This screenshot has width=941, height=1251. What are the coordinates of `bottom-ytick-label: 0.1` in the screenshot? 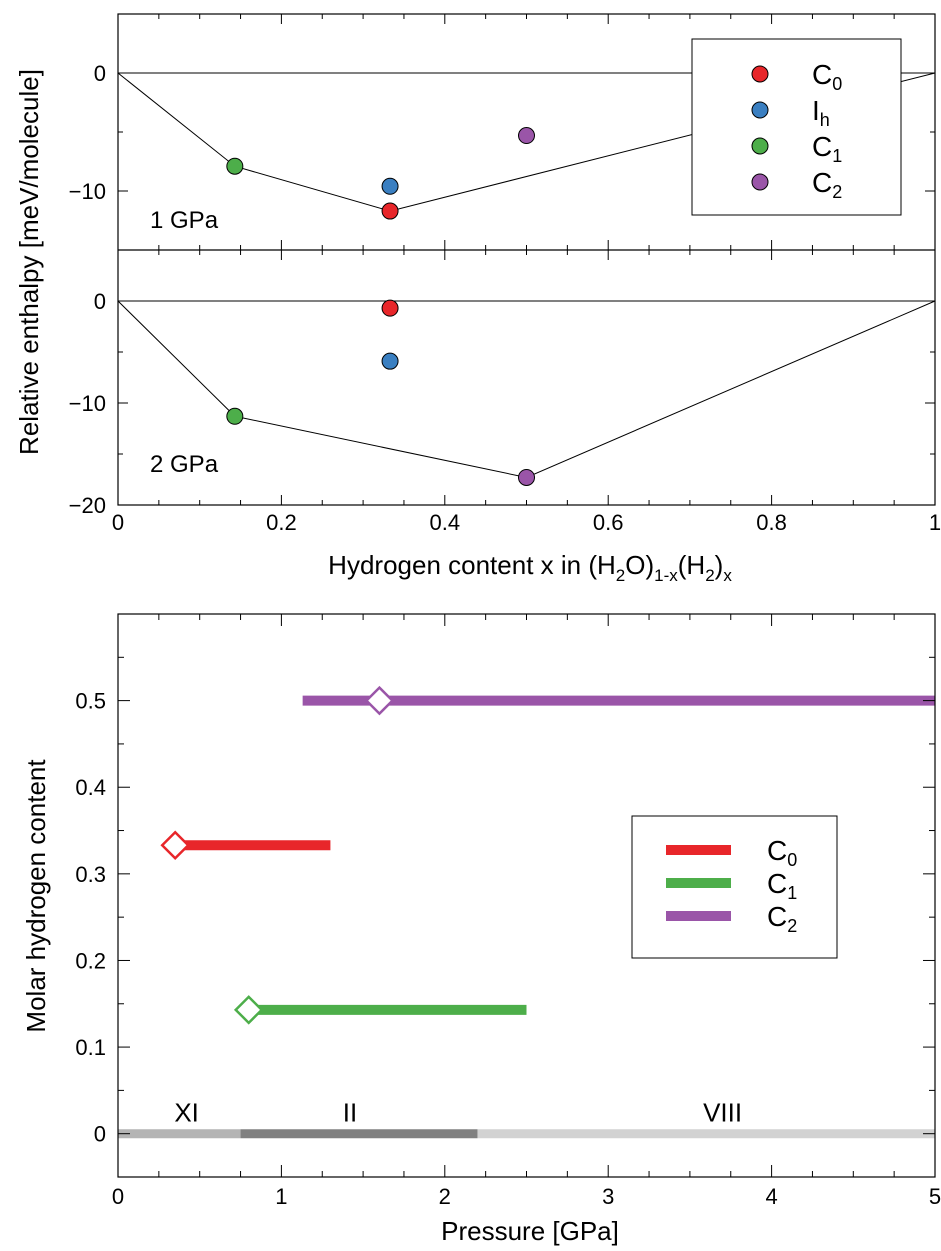 It's located at (90, 1047).